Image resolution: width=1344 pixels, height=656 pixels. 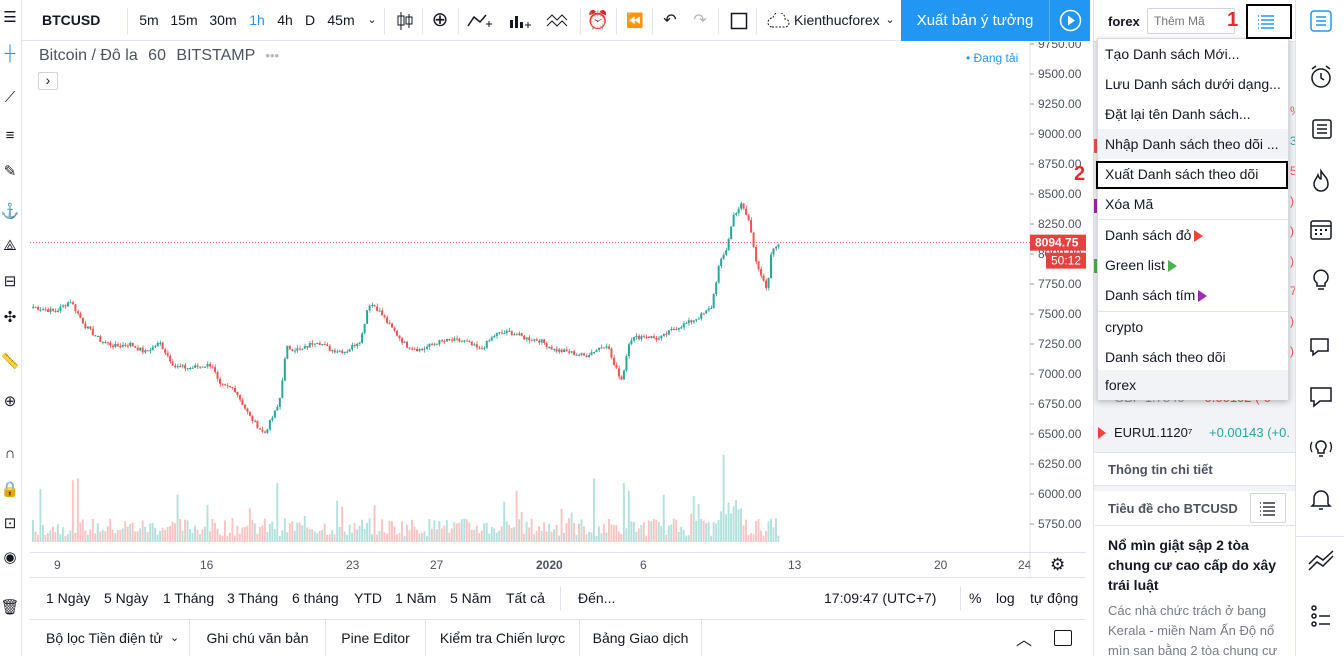 I want to click on legend-more-icon: •••, so click(x=272, y=55).